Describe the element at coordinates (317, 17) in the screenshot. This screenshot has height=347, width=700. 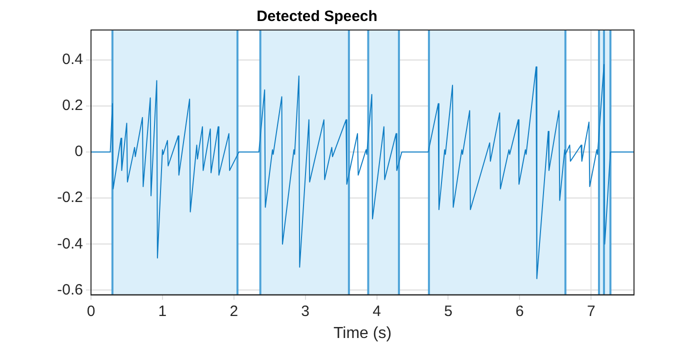
I see `chart-title: Detected Speech` at that location.